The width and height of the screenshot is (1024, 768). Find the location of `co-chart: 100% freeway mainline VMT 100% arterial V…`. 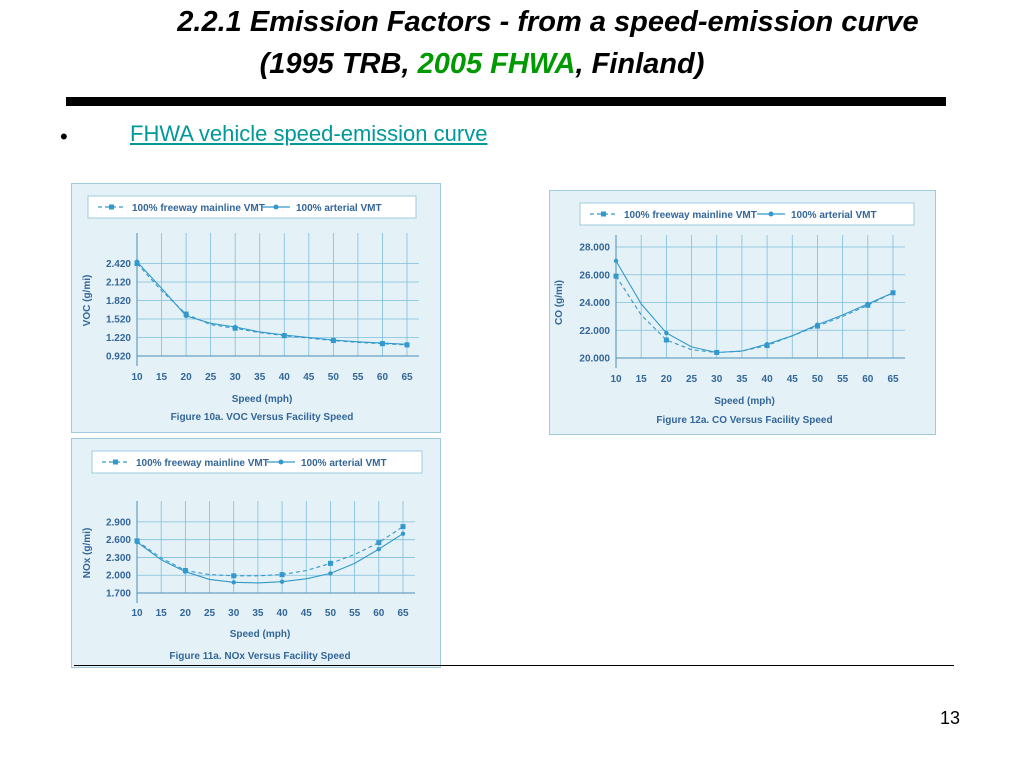

co-chart: 100% freeway mainline VMT 100% arterial V… is located at coordinates (734, 314).